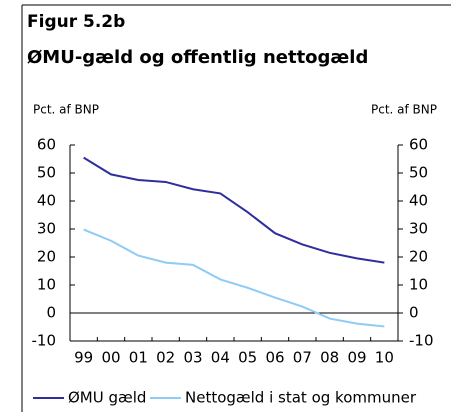 Image resolution: width=451 pixels, height=412 pixels. Describe the element at coordinates (46, 257) in the screenshot. I see `y-tick-label: 20` at that location.